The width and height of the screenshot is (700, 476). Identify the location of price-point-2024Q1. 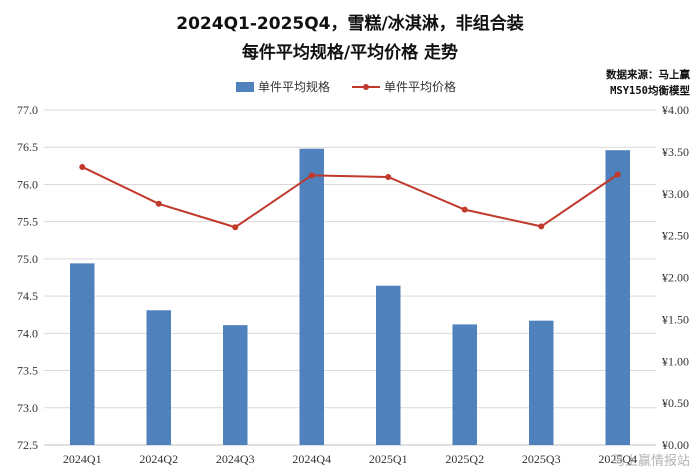
(82, 166).